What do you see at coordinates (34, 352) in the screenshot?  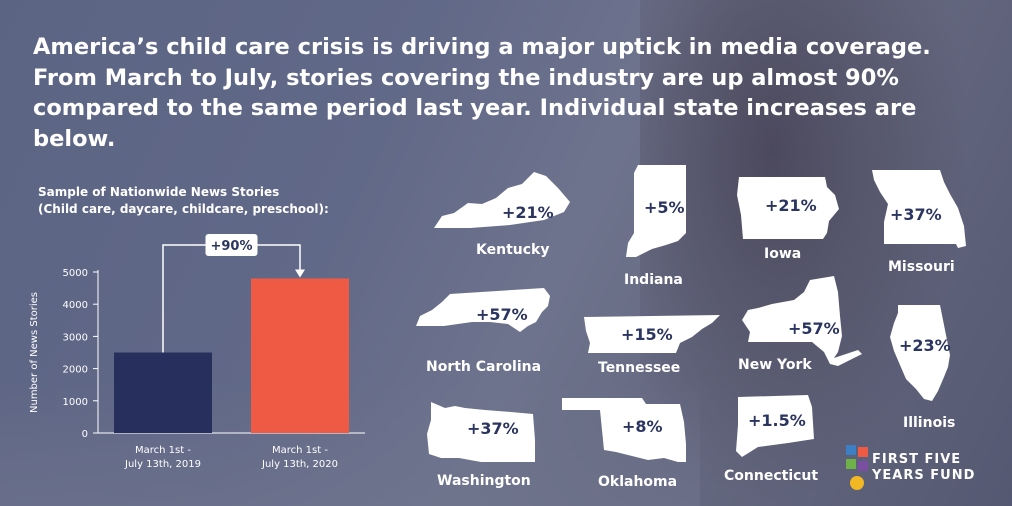 I see `y-axis-label: Number of News Stories` at bounding box center [34, 352].